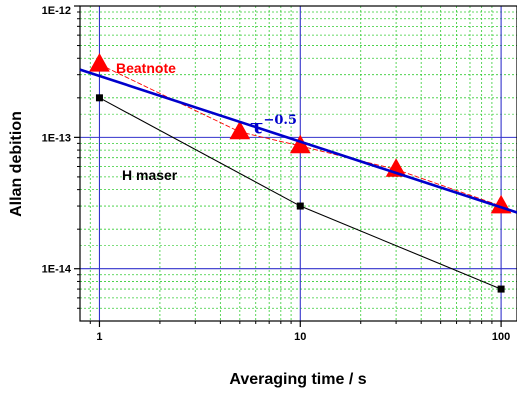 This screenshot has height=394, width=517. What do you see at coordinates (501, 337) in the screenshot?
I see `x-tick-label: 100` at bounding box center [501, 337].